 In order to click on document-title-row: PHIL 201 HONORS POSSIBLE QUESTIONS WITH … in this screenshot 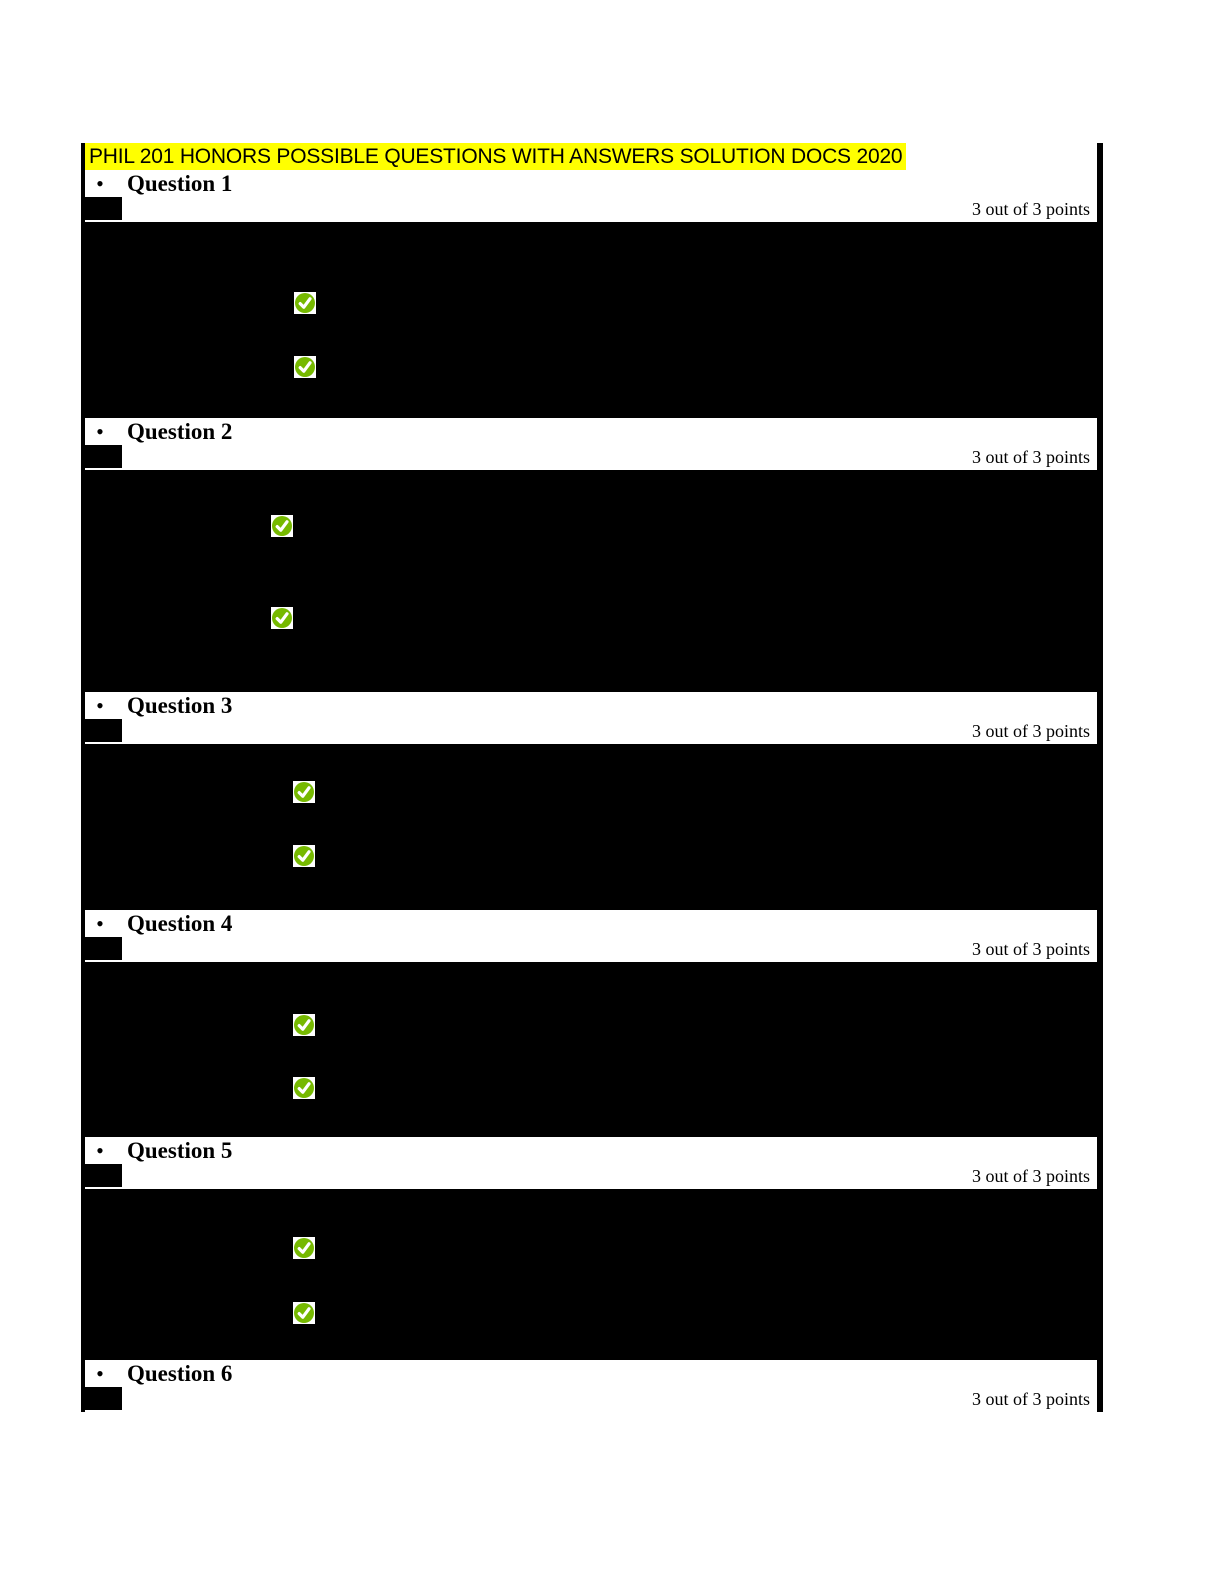, I will do `click(591, 156)`.